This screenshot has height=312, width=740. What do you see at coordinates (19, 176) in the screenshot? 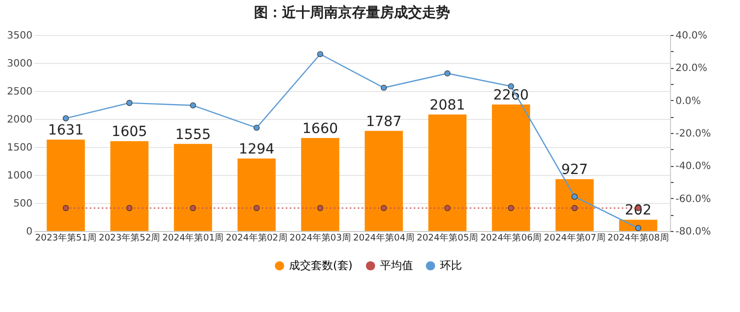
I see `y-tick-label: 1000` at bounding box center [19, 176].